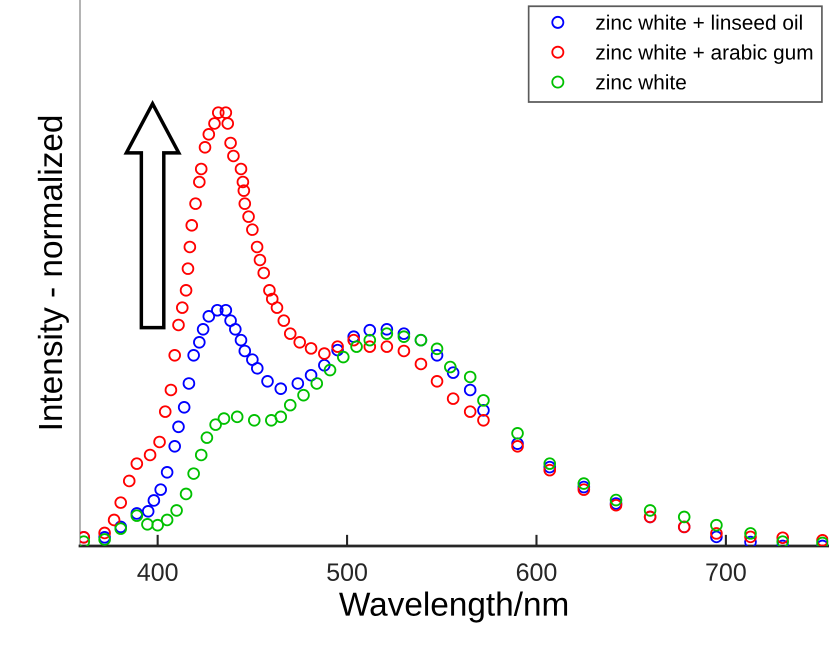 This screenshot has width=829, height=665. What do you see at coordinates (347, 572) in the screenshot?
I see `x-tick-label: 500` at bounding box center [347, 572].